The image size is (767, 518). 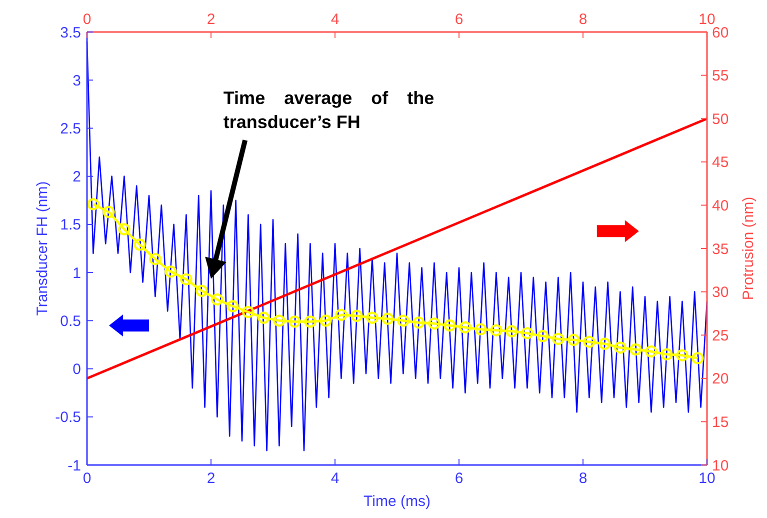 I want to click on y2-tick-label: 20, so click(x=720, y=379).